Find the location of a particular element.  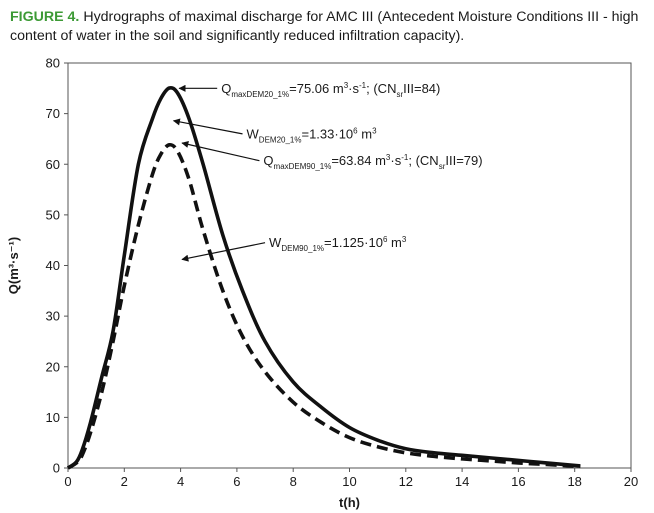

y-tick-label: 60 is located at coordinates (53, 164).